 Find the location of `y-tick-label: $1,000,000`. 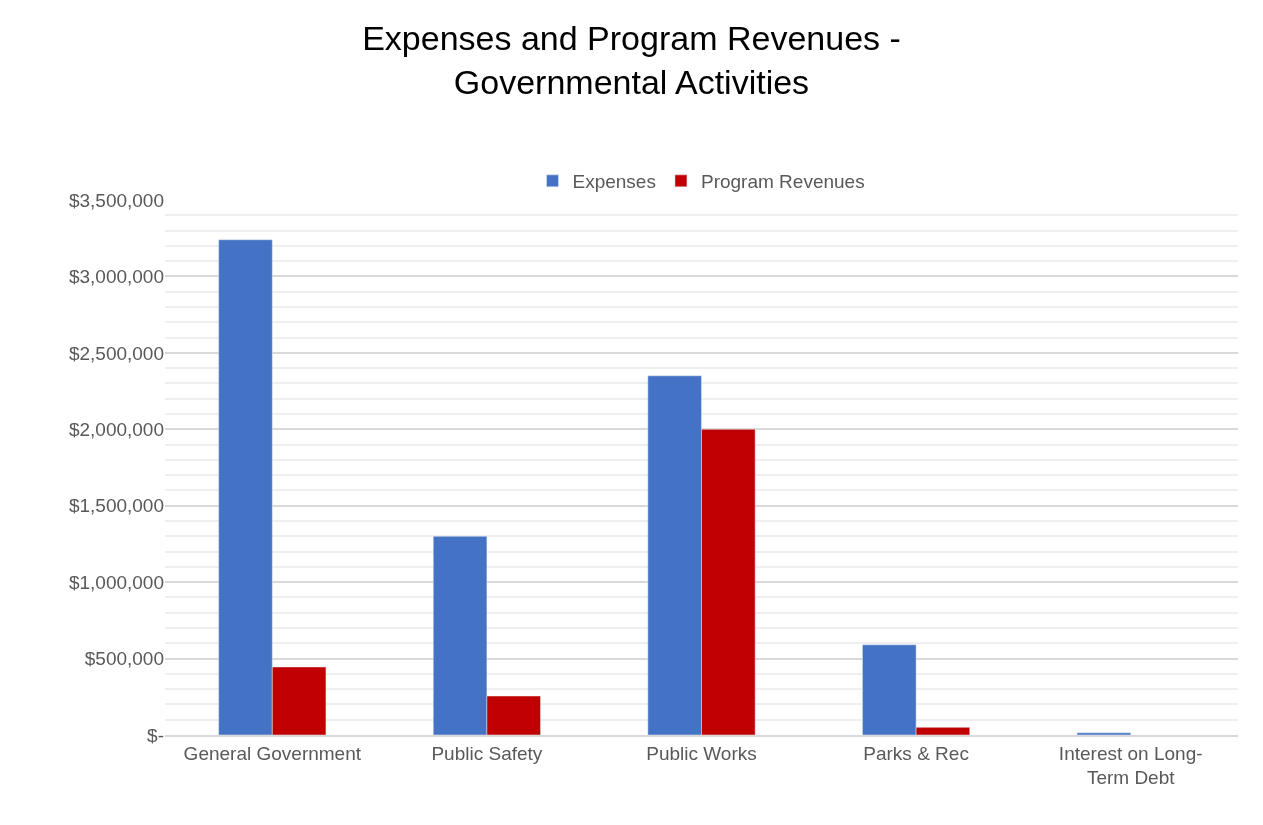

y-tick-label: $1,000,000 is located at coordinates (116, 582).